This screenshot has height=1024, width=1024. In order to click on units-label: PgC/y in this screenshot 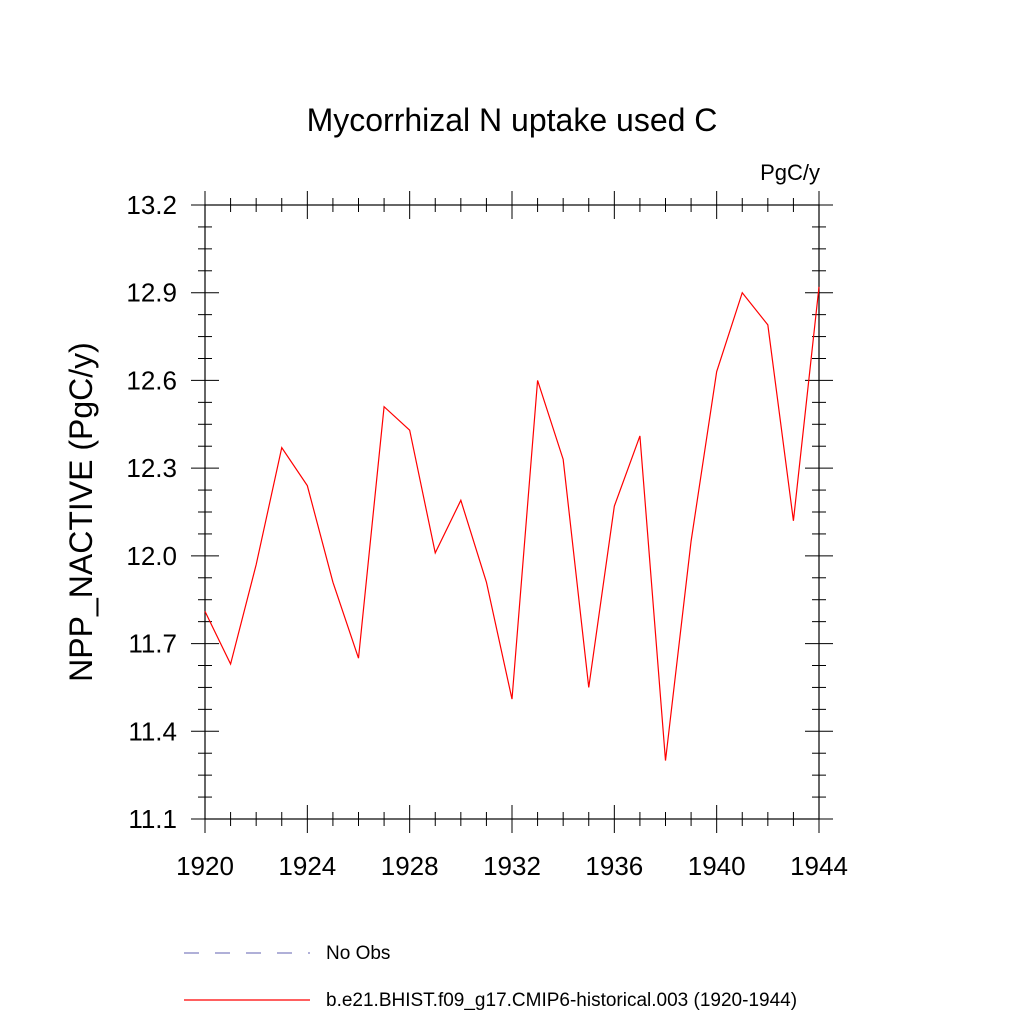, I will do `click(790, 172)`.